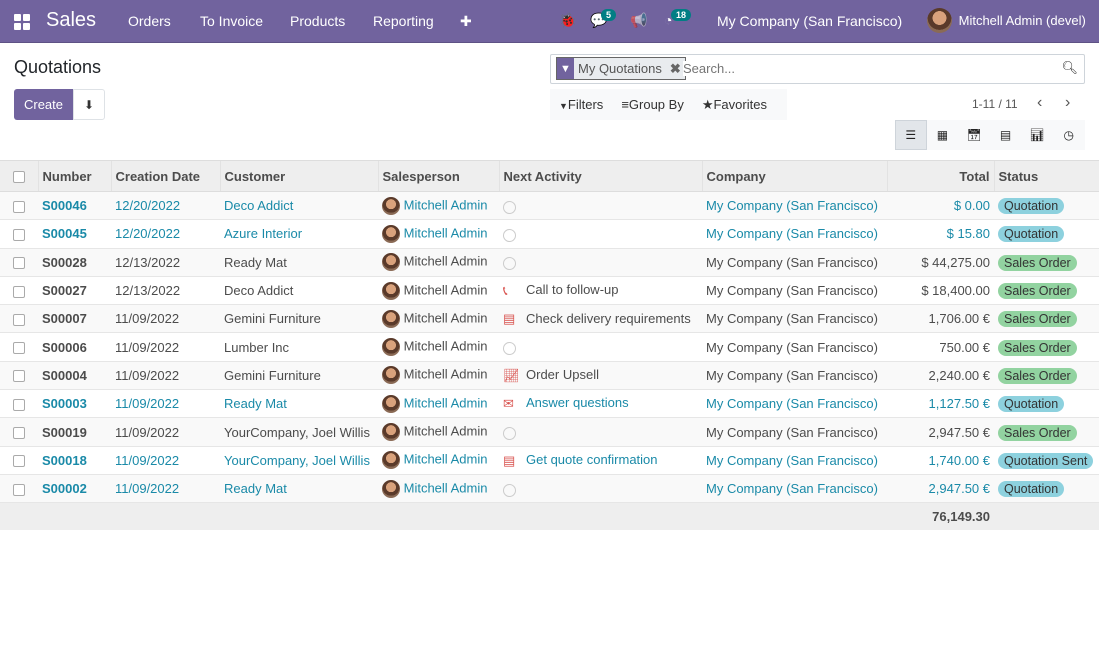 The image size is (1099, 672). Describe the element at coordinates (438, 176) in the screenshot. I see `header-salesperson: Salesperson` at that location.